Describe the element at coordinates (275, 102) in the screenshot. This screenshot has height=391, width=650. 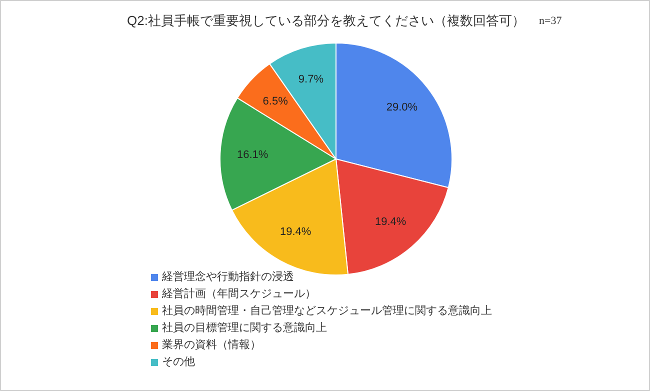
I see `data-label: 6.5%` at that location.